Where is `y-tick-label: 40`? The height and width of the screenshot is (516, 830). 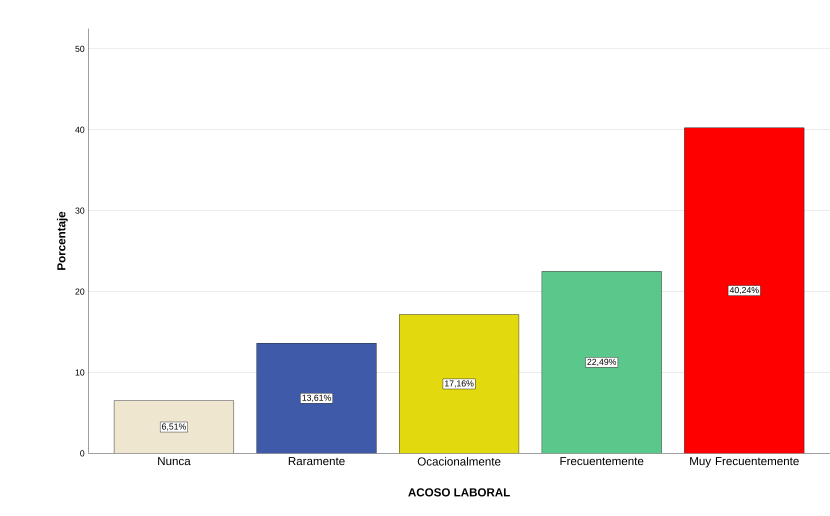
y-tick-label: 40 is located at coordinates (79, 129).